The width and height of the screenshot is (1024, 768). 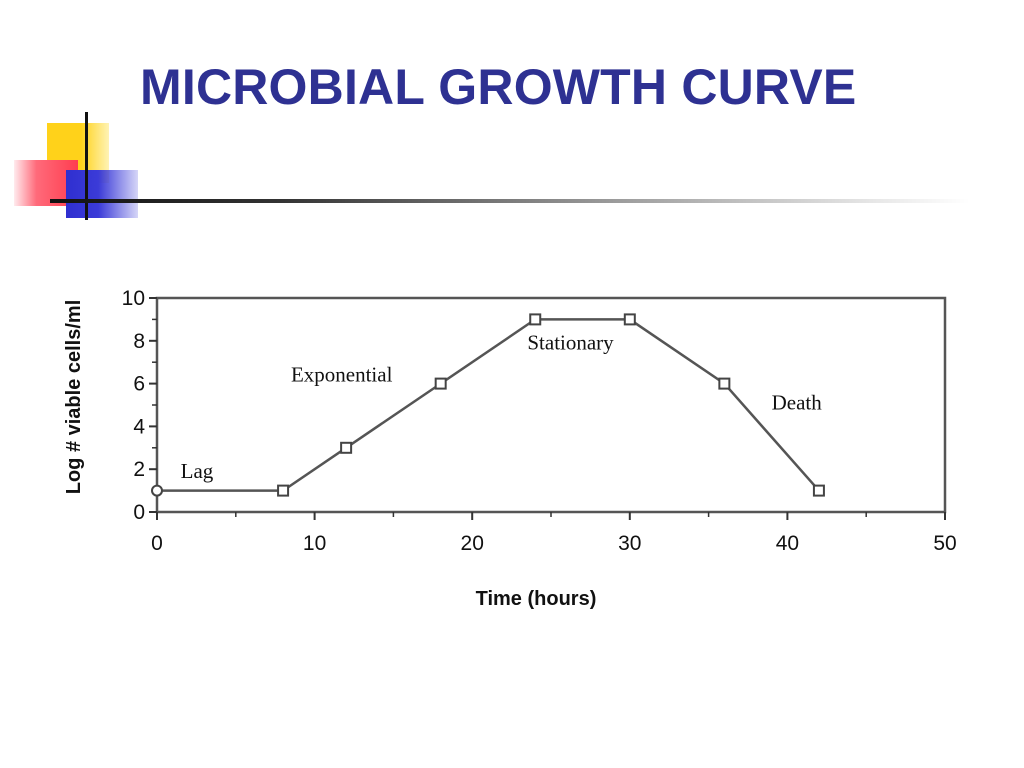 What do you see at coordinates (536, 599) in the screenshot?
I see `x-axis-title: Time (hours)` at bounding box center [536, 599].